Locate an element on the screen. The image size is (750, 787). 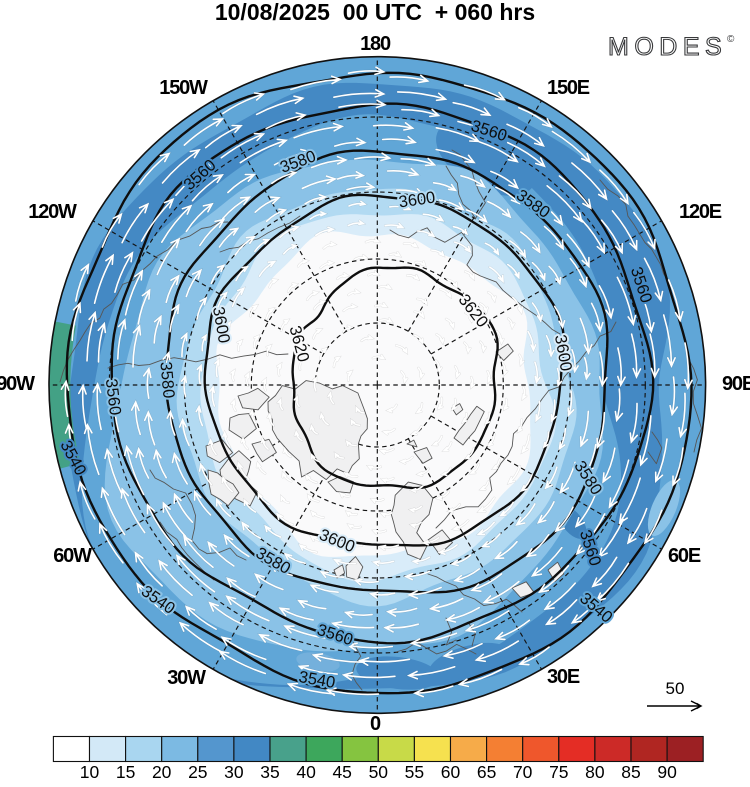
svg-text: 10/08/2025 00 UTC + 060 hrs is located at coordinates (375, 12).